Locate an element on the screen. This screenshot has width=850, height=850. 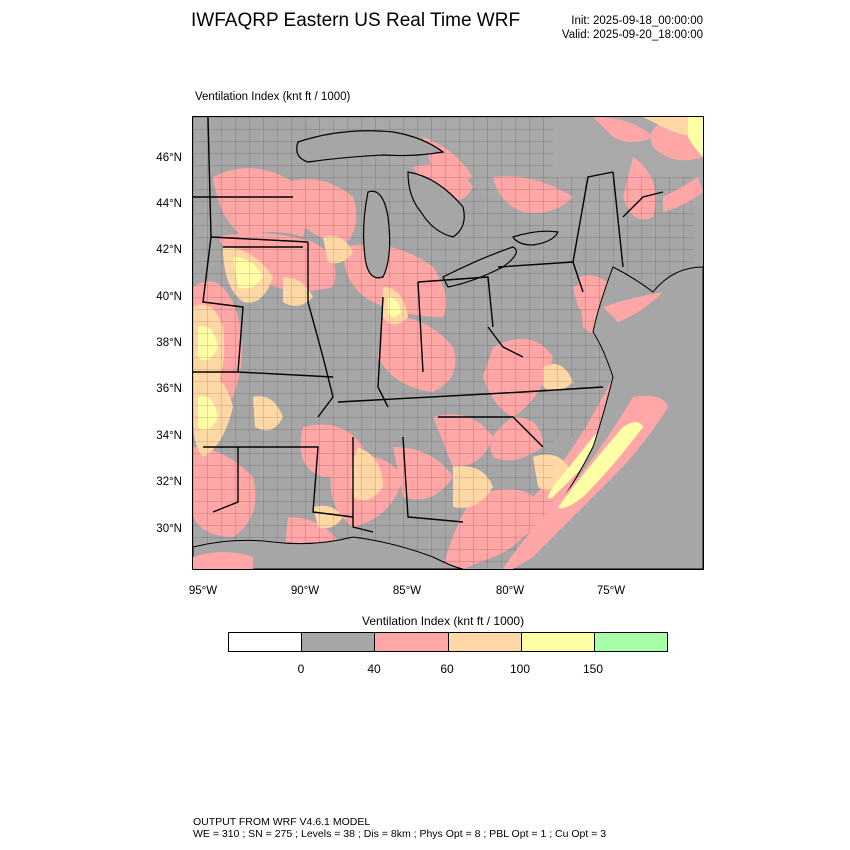
lake-ontario is located at coordinates (535, 238).